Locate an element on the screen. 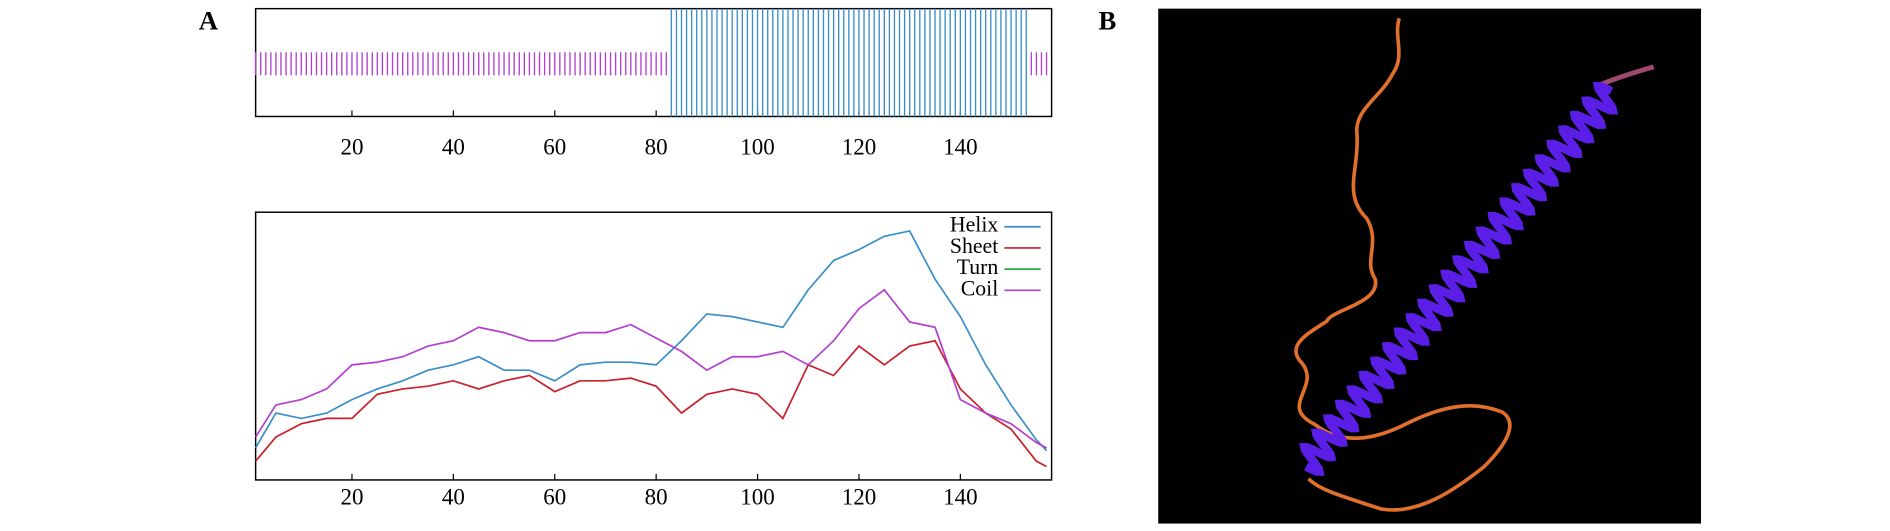  helix-ribbon is located at coordinates (1459, 278).